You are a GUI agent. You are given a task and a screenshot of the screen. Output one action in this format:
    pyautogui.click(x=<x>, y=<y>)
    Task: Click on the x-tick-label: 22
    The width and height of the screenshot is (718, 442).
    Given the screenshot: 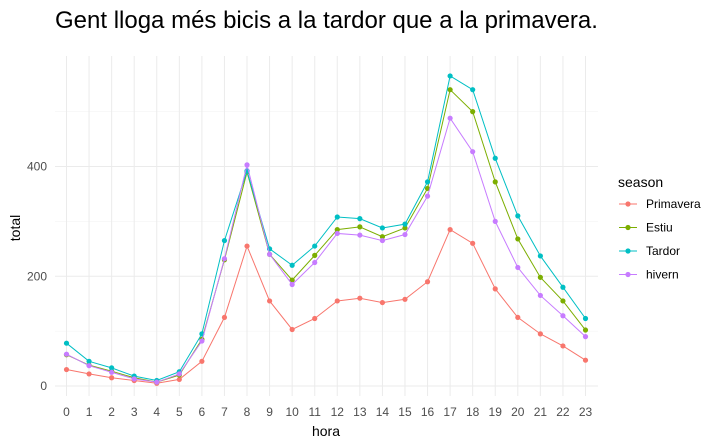 What is the action you would take?
    pyautogui.click(x=563, y=412)
    